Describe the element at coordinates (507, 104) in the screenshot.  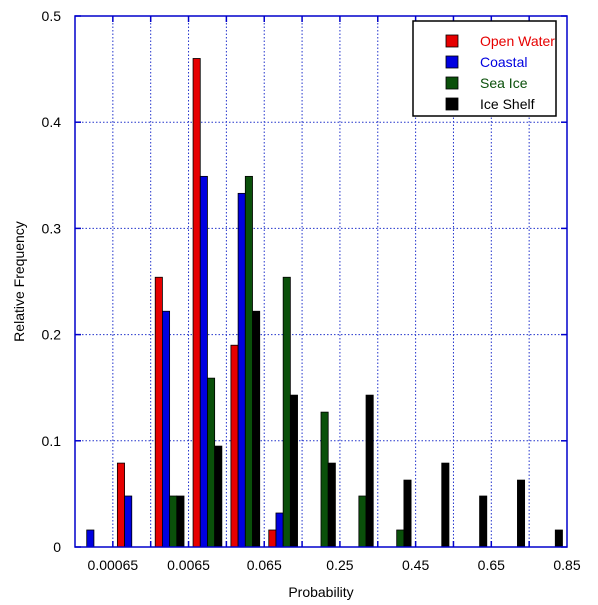
I see `legend-label: Ice Shelf` at that location.